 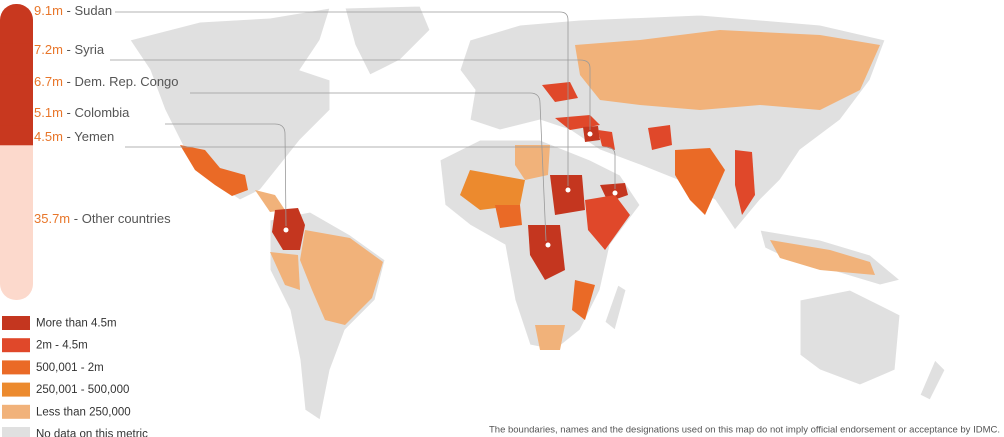 I want to click on colombia-marker, so click(x=286, y=230).